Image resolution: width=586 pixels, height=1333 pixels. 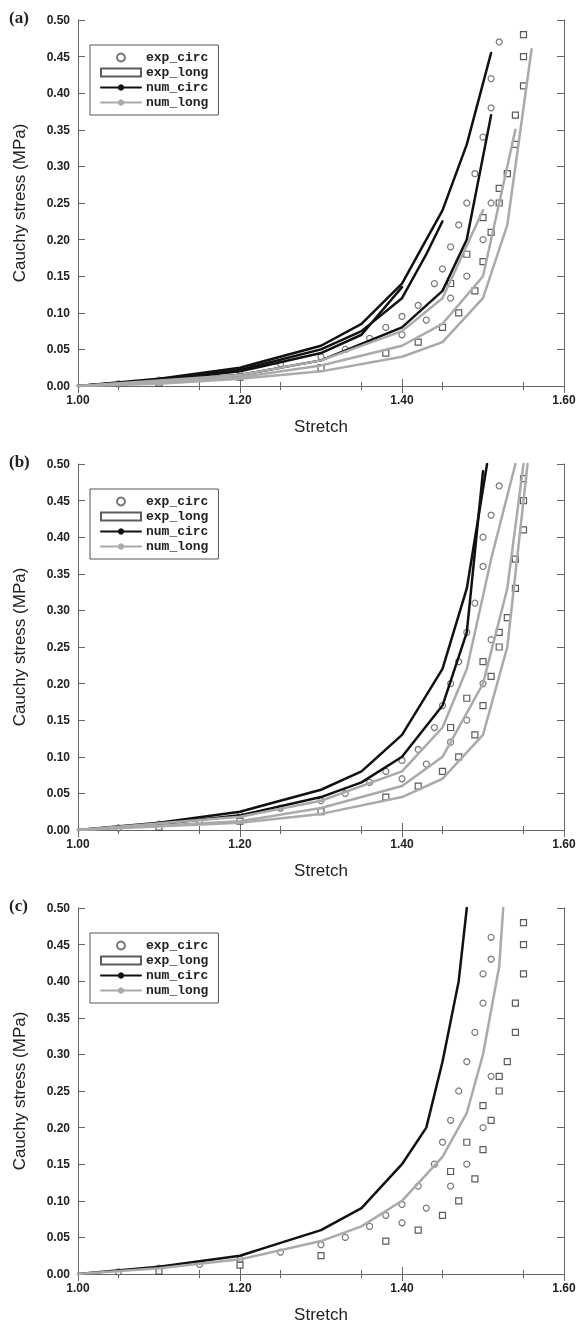 I want to click on chart-title: (b), so click(x=19, y=461).